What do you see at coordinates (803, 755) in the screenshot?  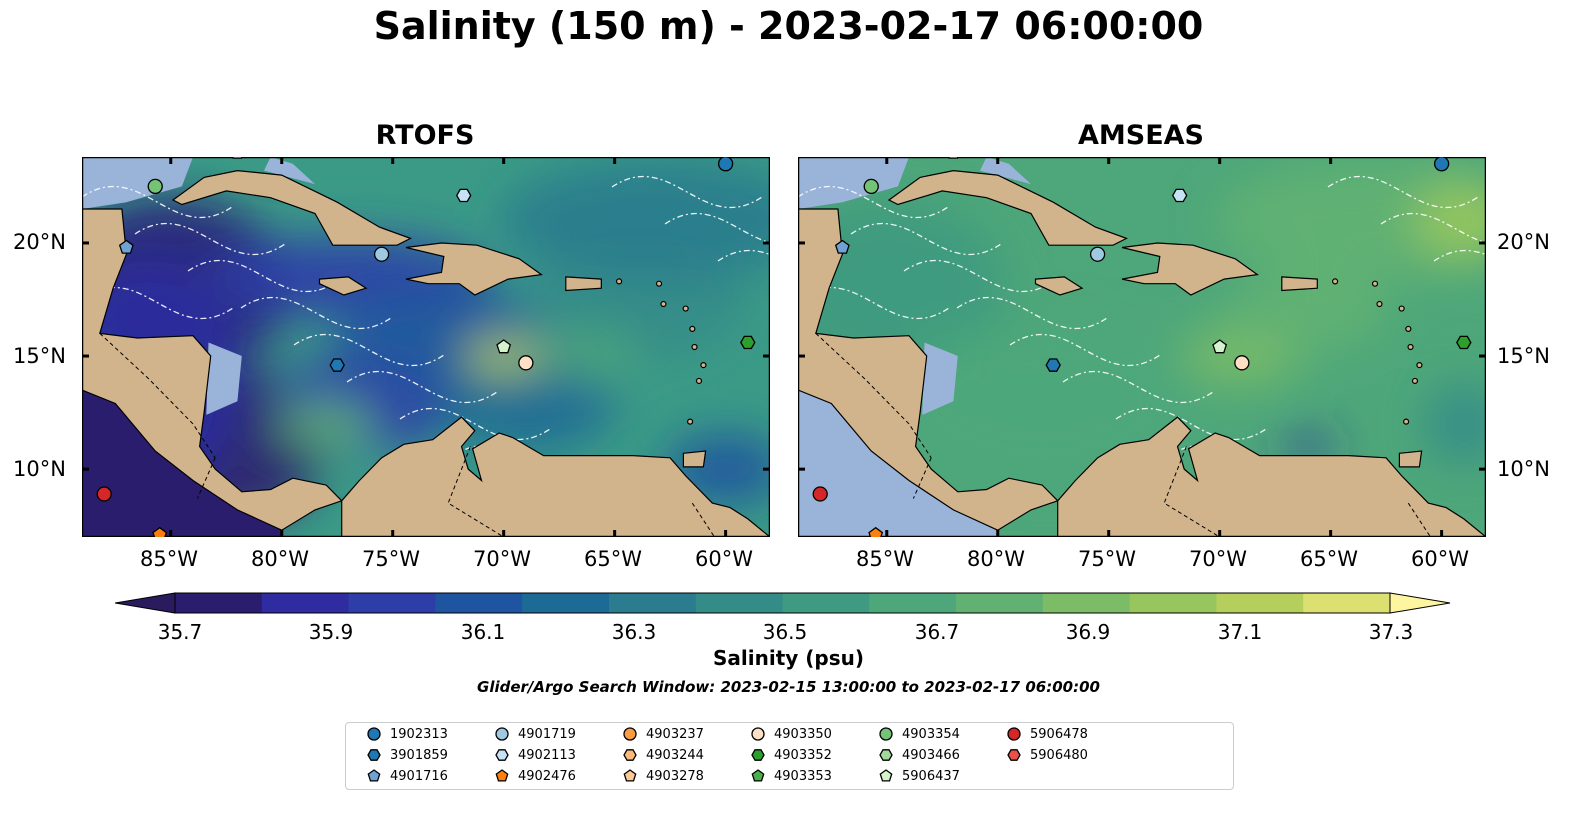 I see `legend-item-label: 4903352` at bounding box center [803, 755].